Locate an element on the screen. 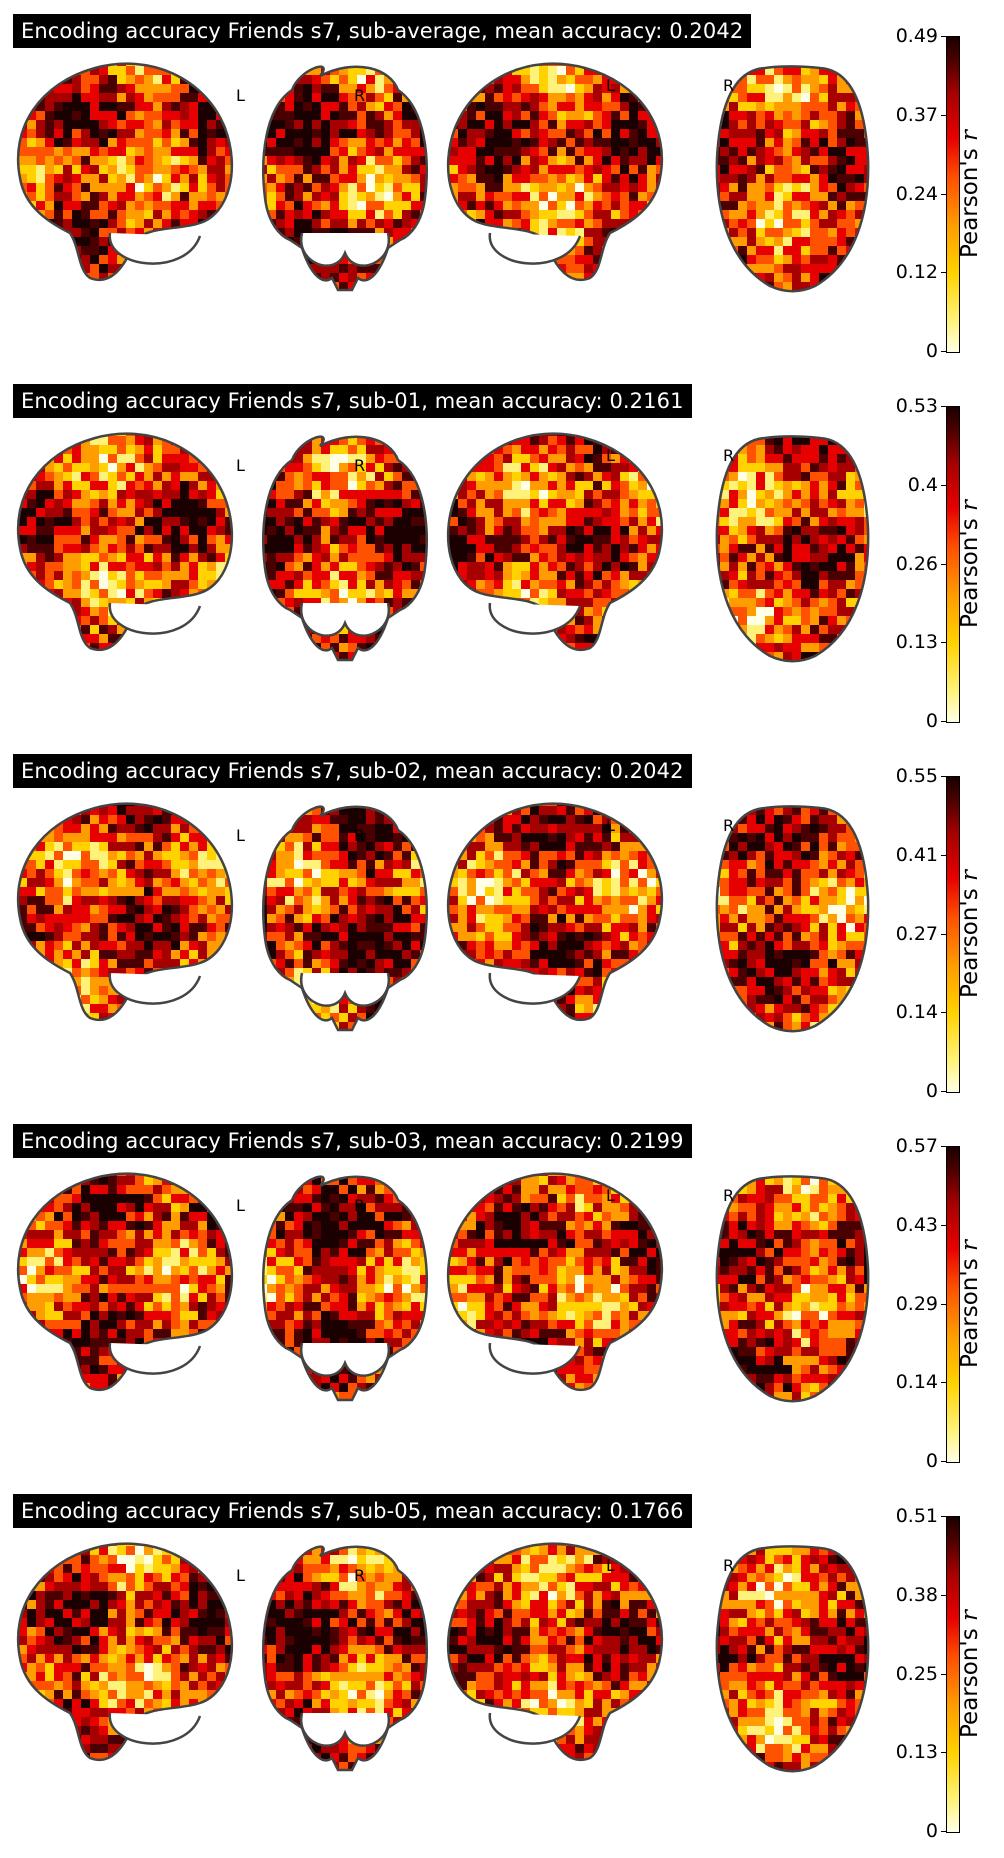  colorbar-tick-label: 0.26 is located at coordinates (910, 564).